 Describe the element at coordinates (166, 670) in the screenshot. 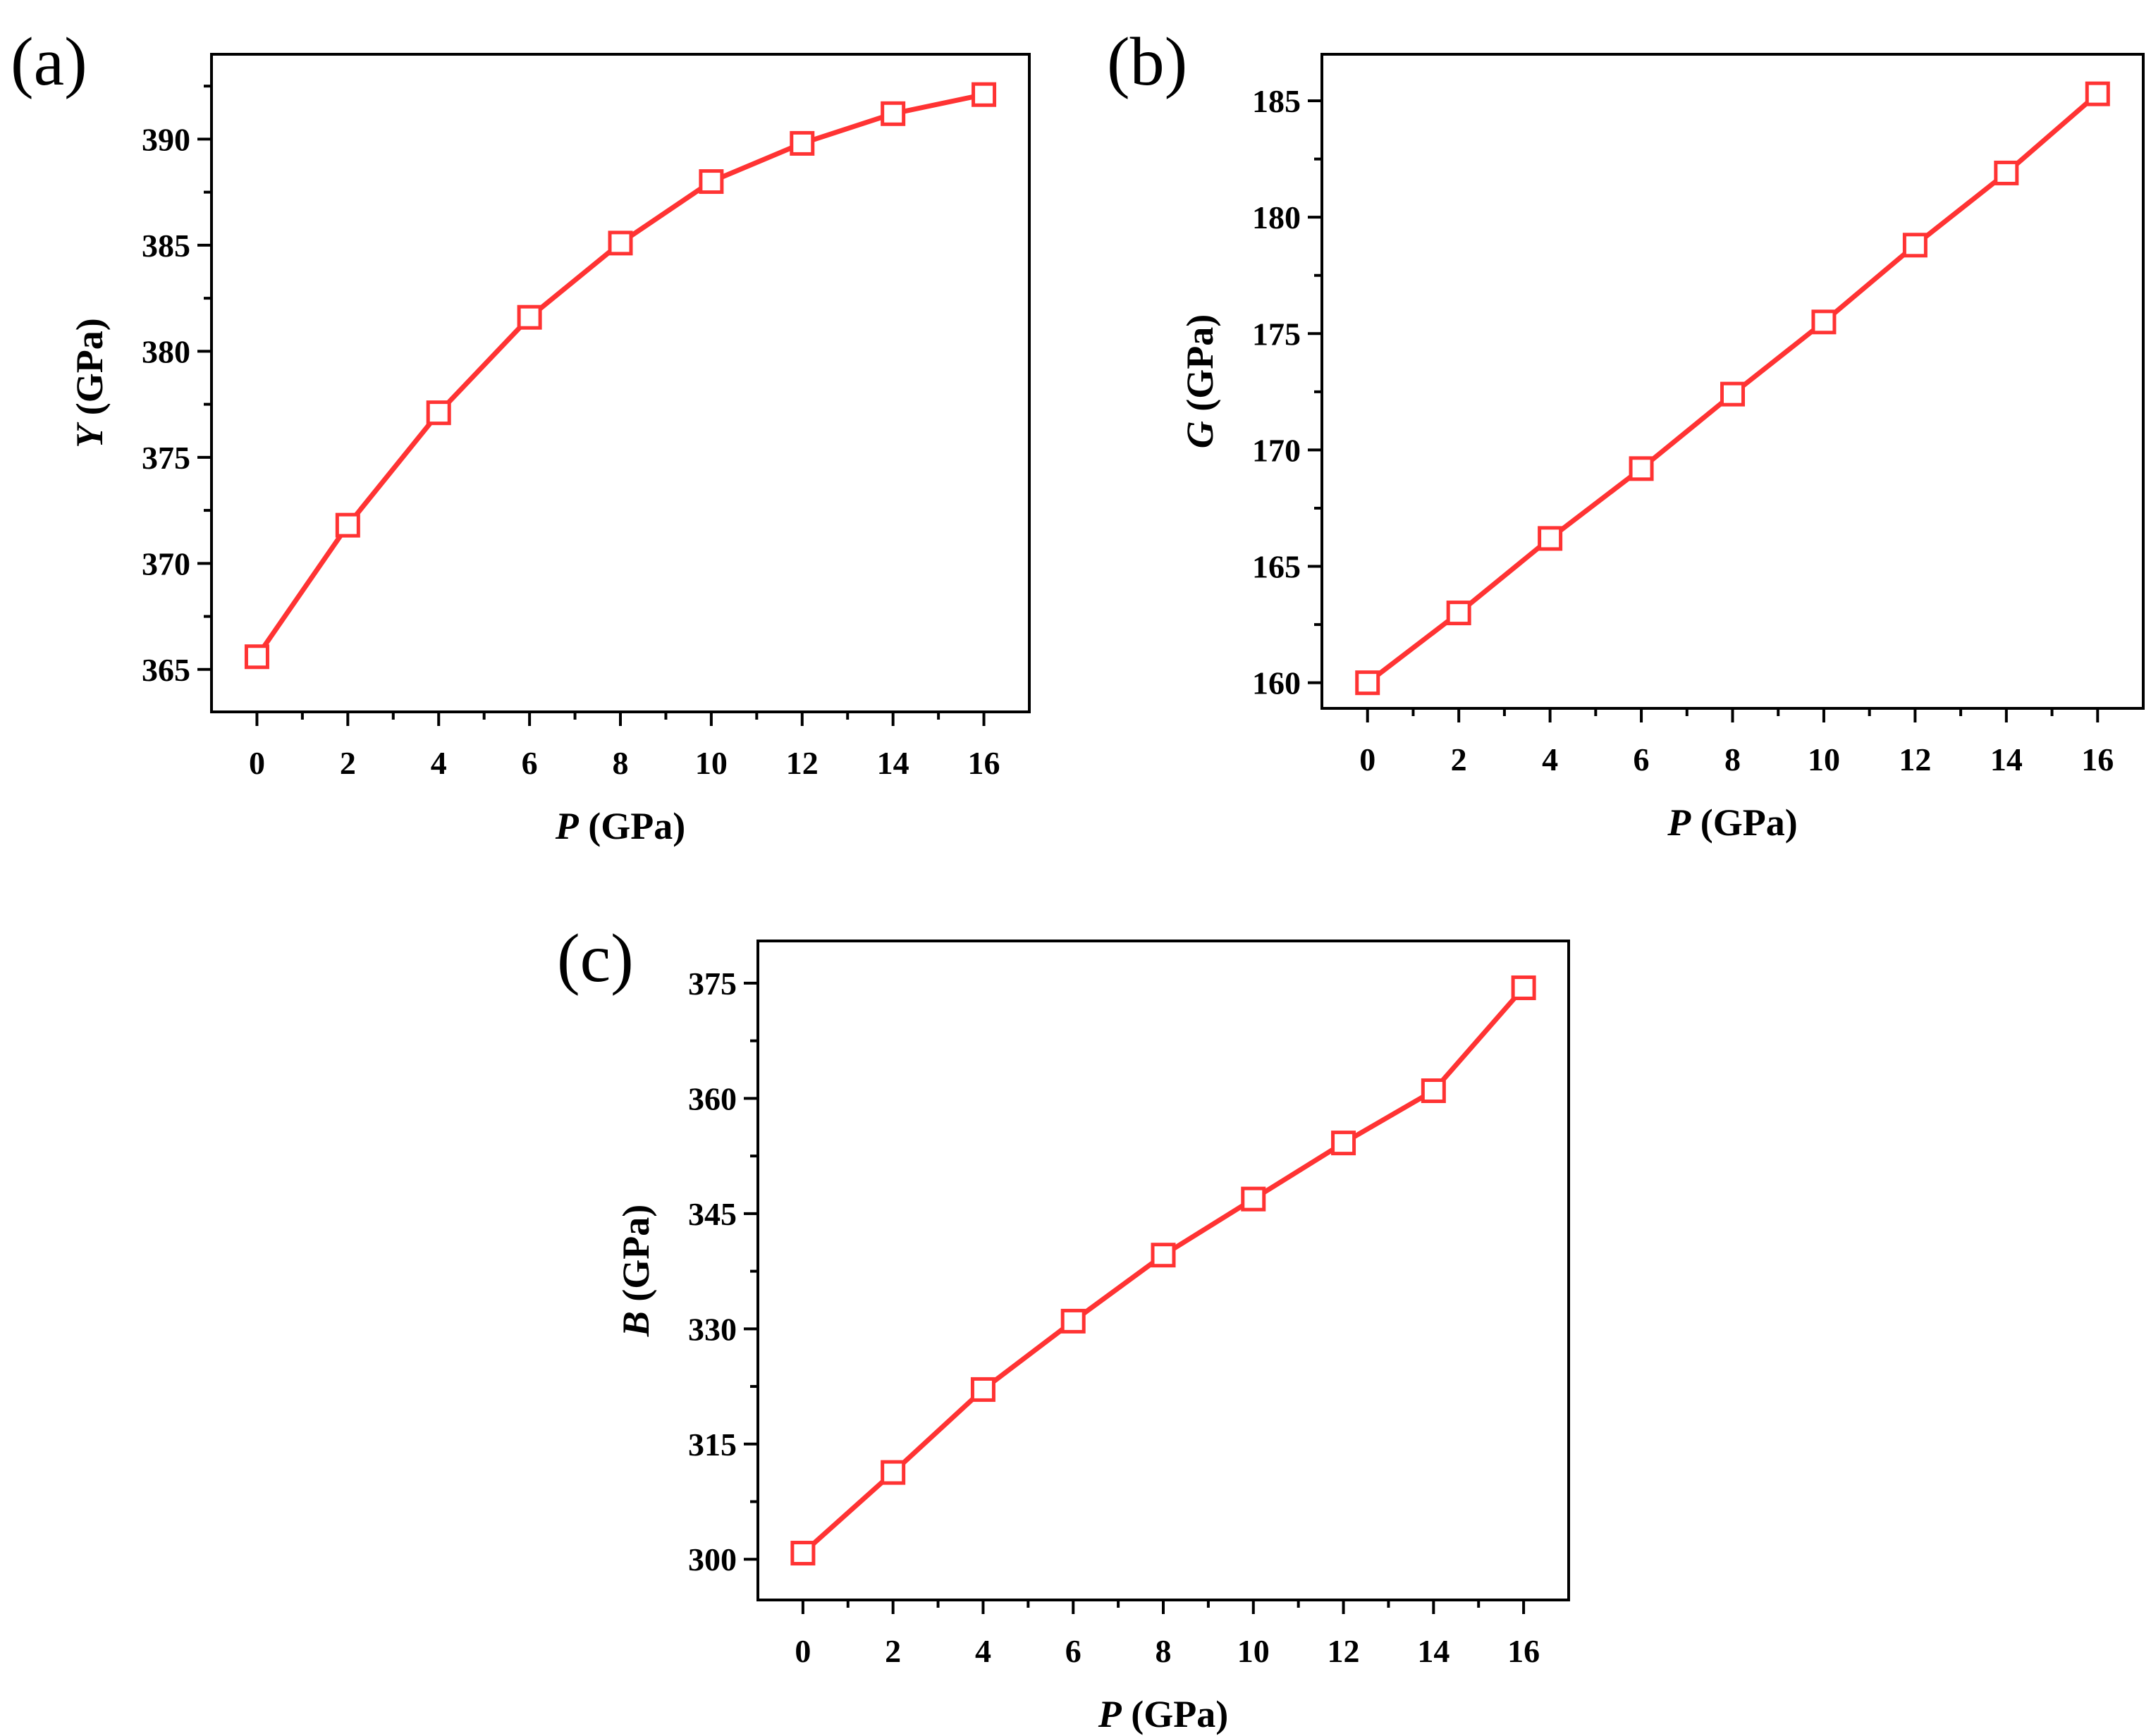

I see `y-tick-label: 365` at that location.